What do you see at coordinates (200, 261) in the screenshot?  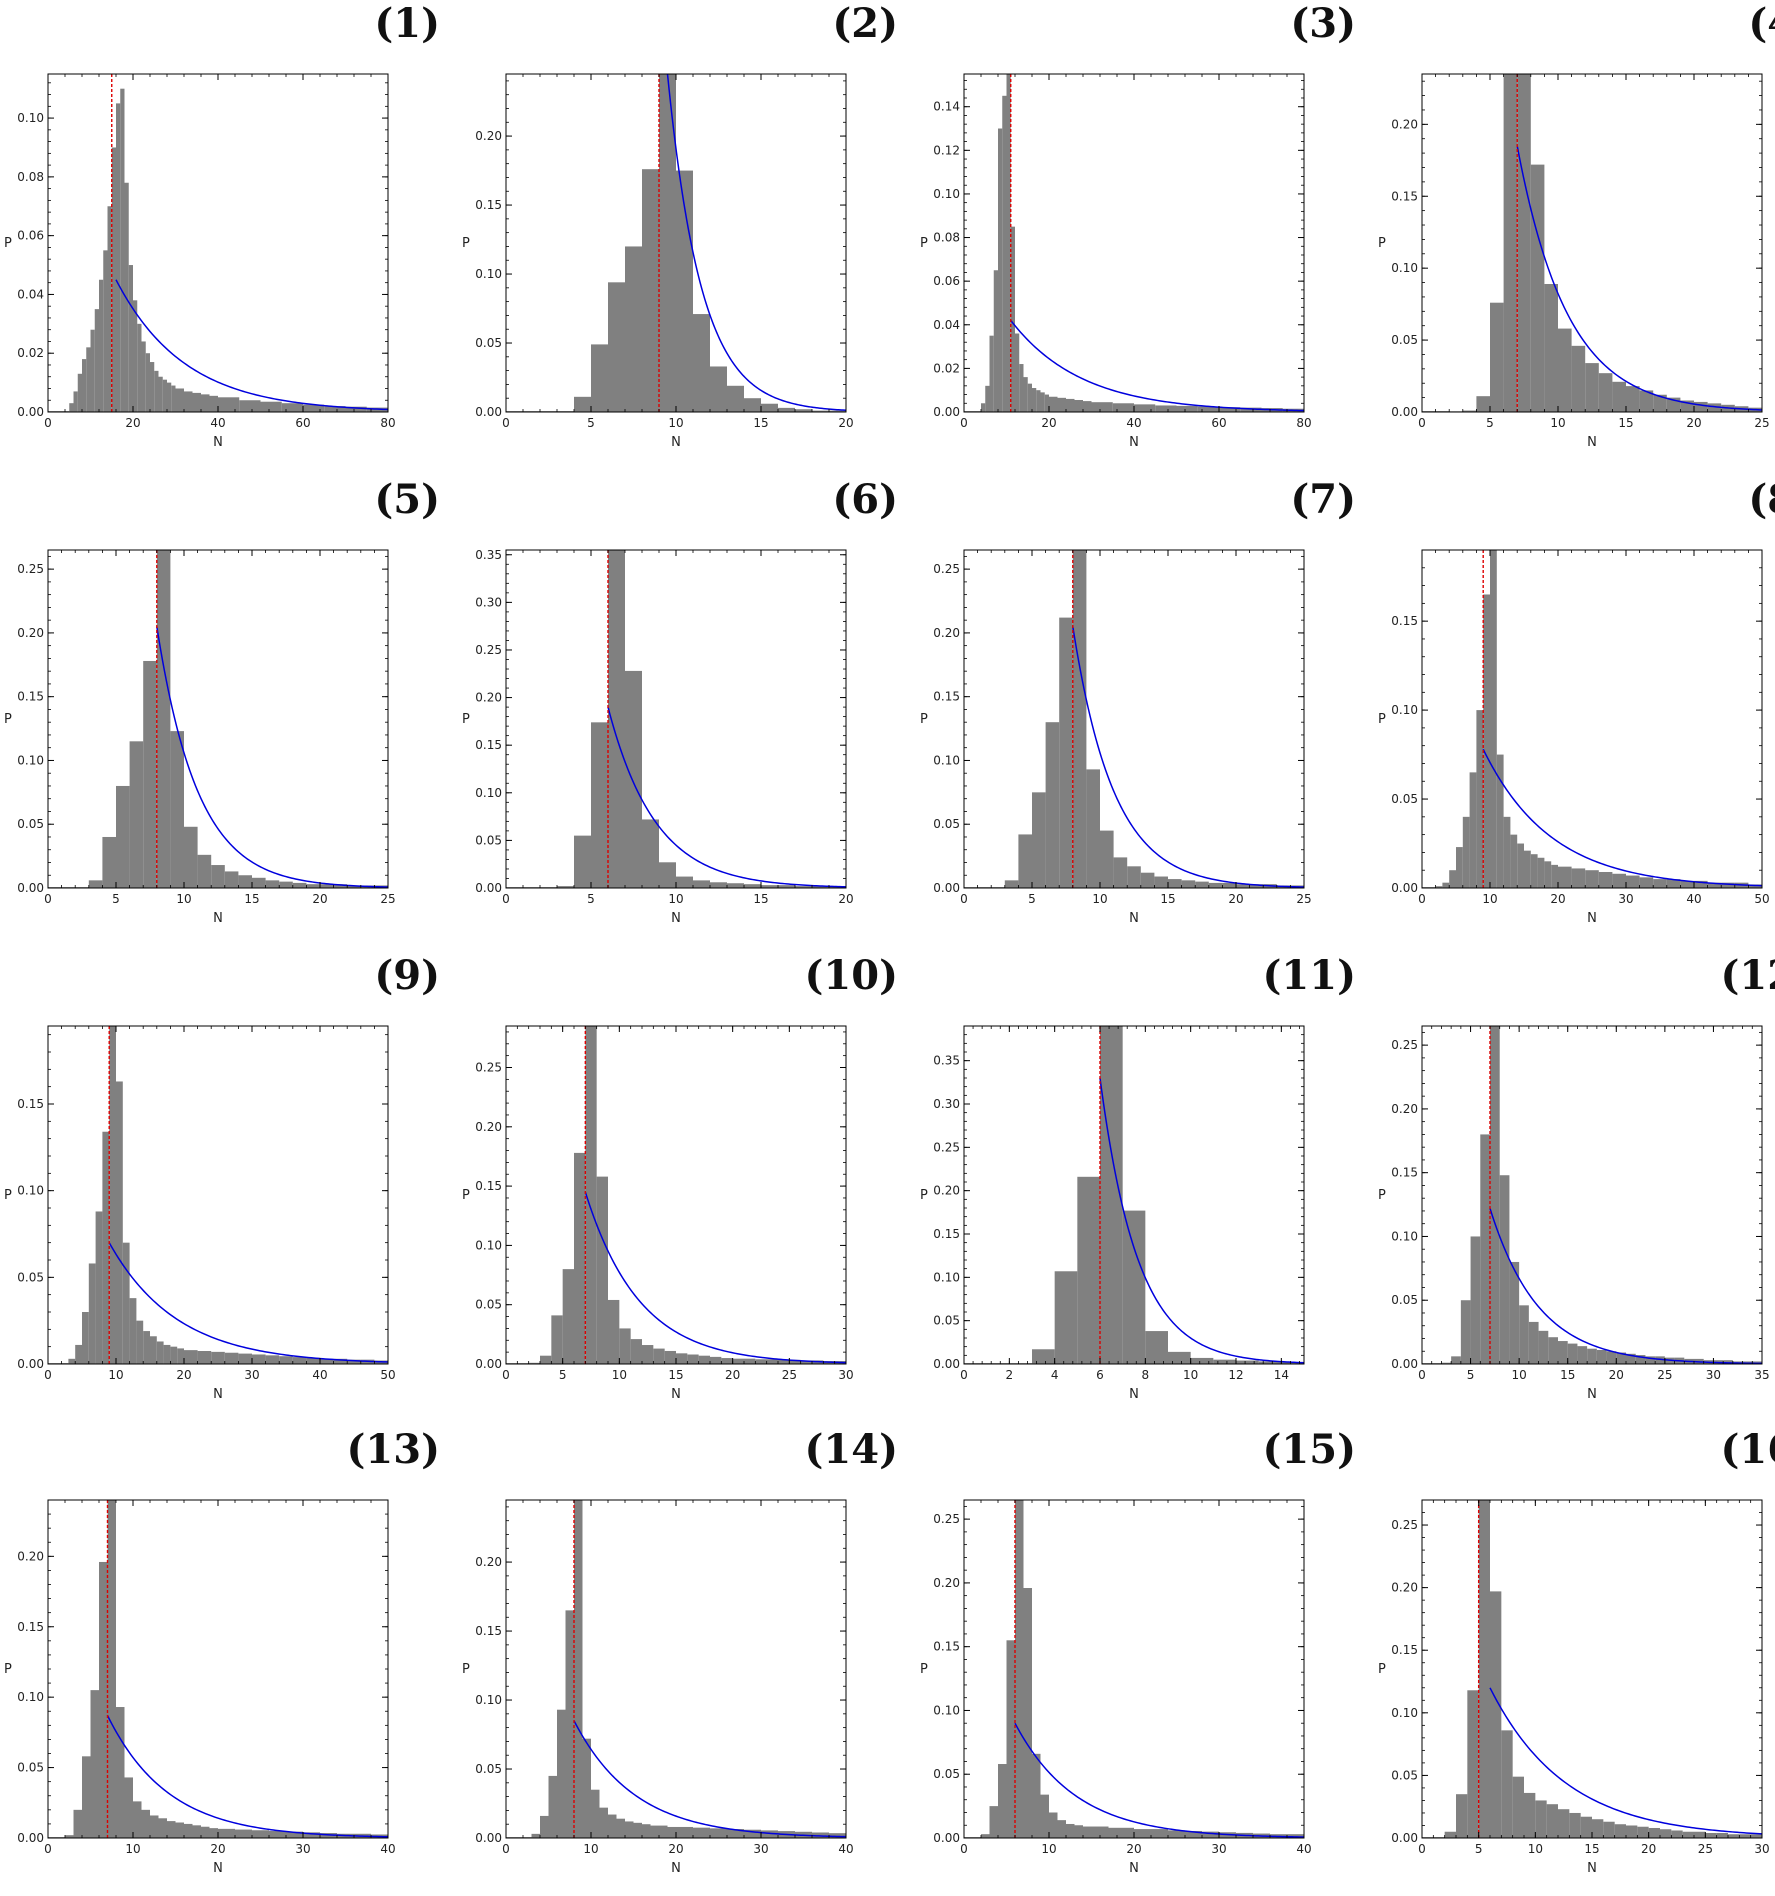 I see `histogram-svg: 0 20 40 60 80 0.00 0.02 0.04 0.06 0.08 0.10 N P` at bounding box center [200, 261].